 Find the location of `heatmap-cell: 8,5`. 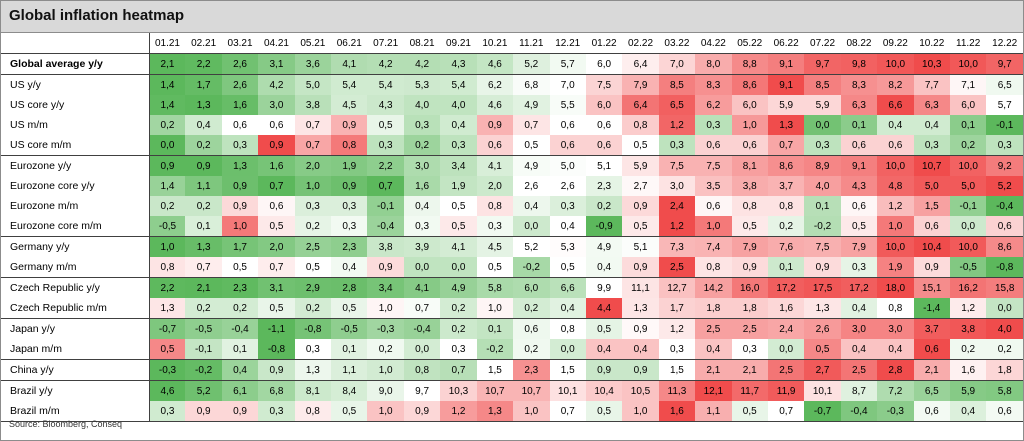

heatmap-cell: 8,5 is located at coordinates (677, 84).